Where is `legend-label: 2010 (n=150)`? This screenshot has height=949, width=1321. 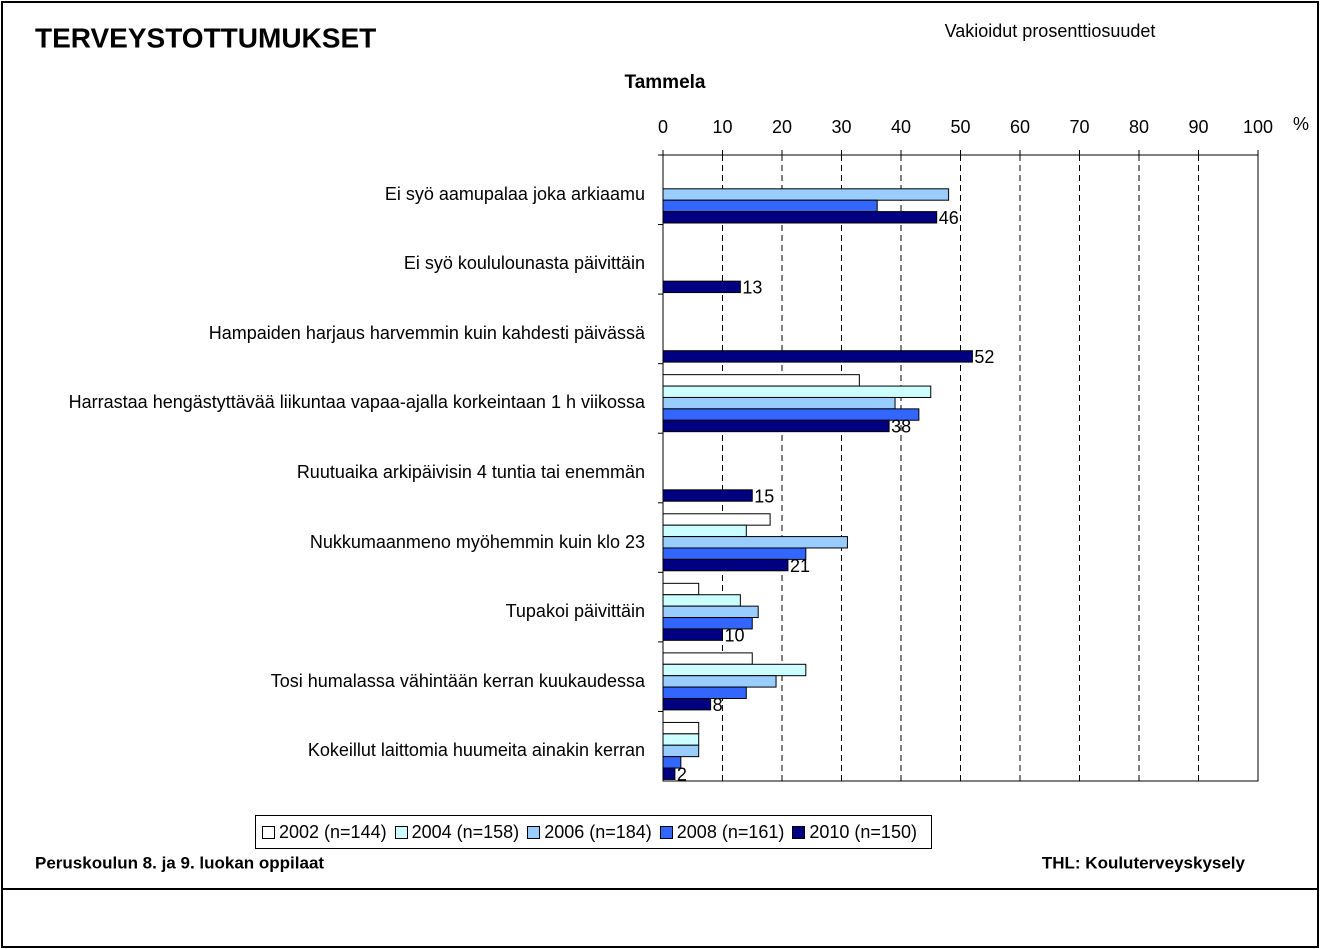
legend-label: 2010 (n=150) is located at coordinates (863, 831).